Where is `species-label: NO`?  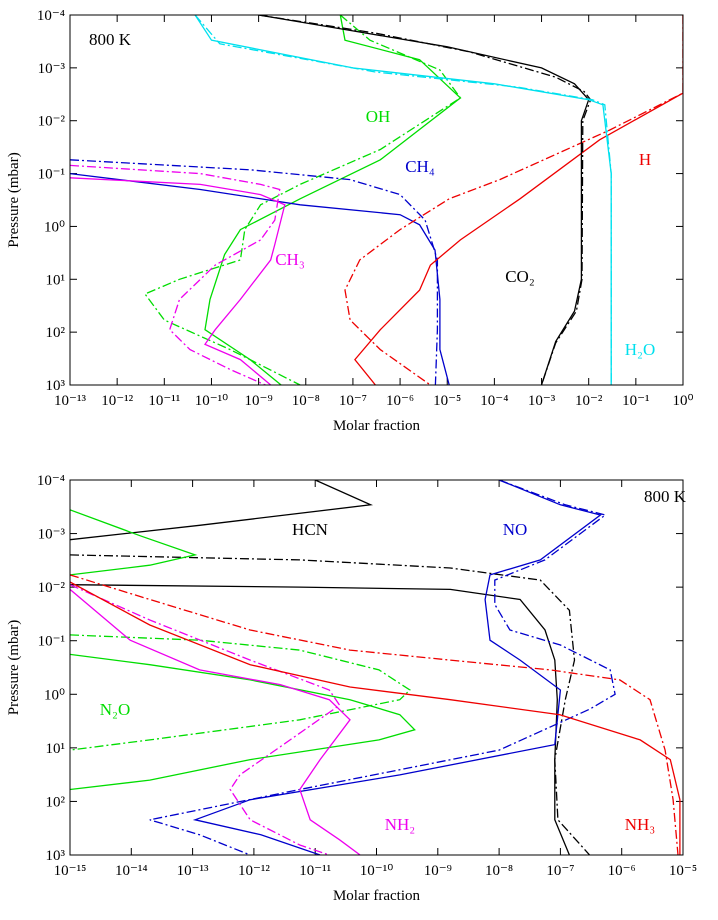
species-label: NO is located at coordinates (515, 529).